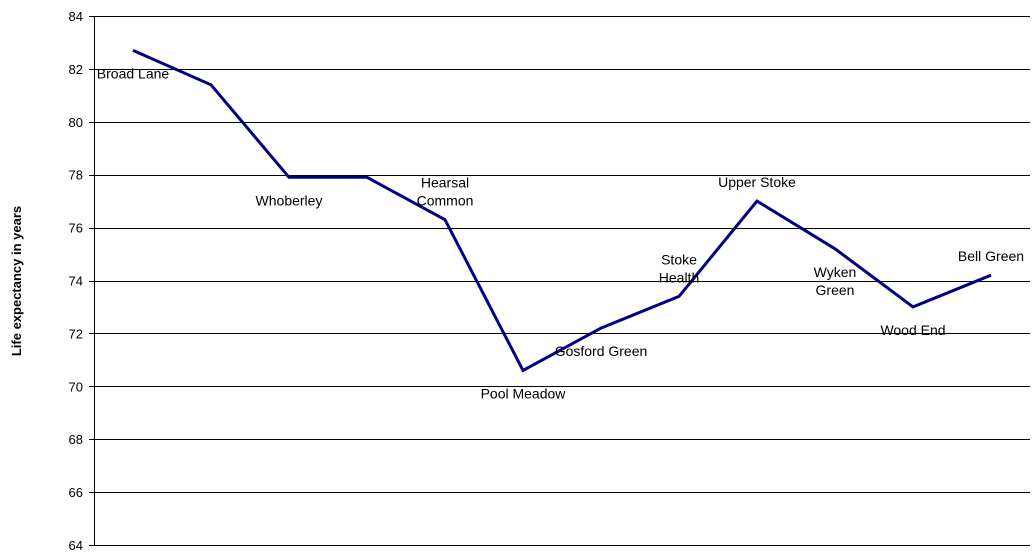 This screenshot has height=558, width=1032. I want to click on y-tick-label: 76, so click(76, 228).